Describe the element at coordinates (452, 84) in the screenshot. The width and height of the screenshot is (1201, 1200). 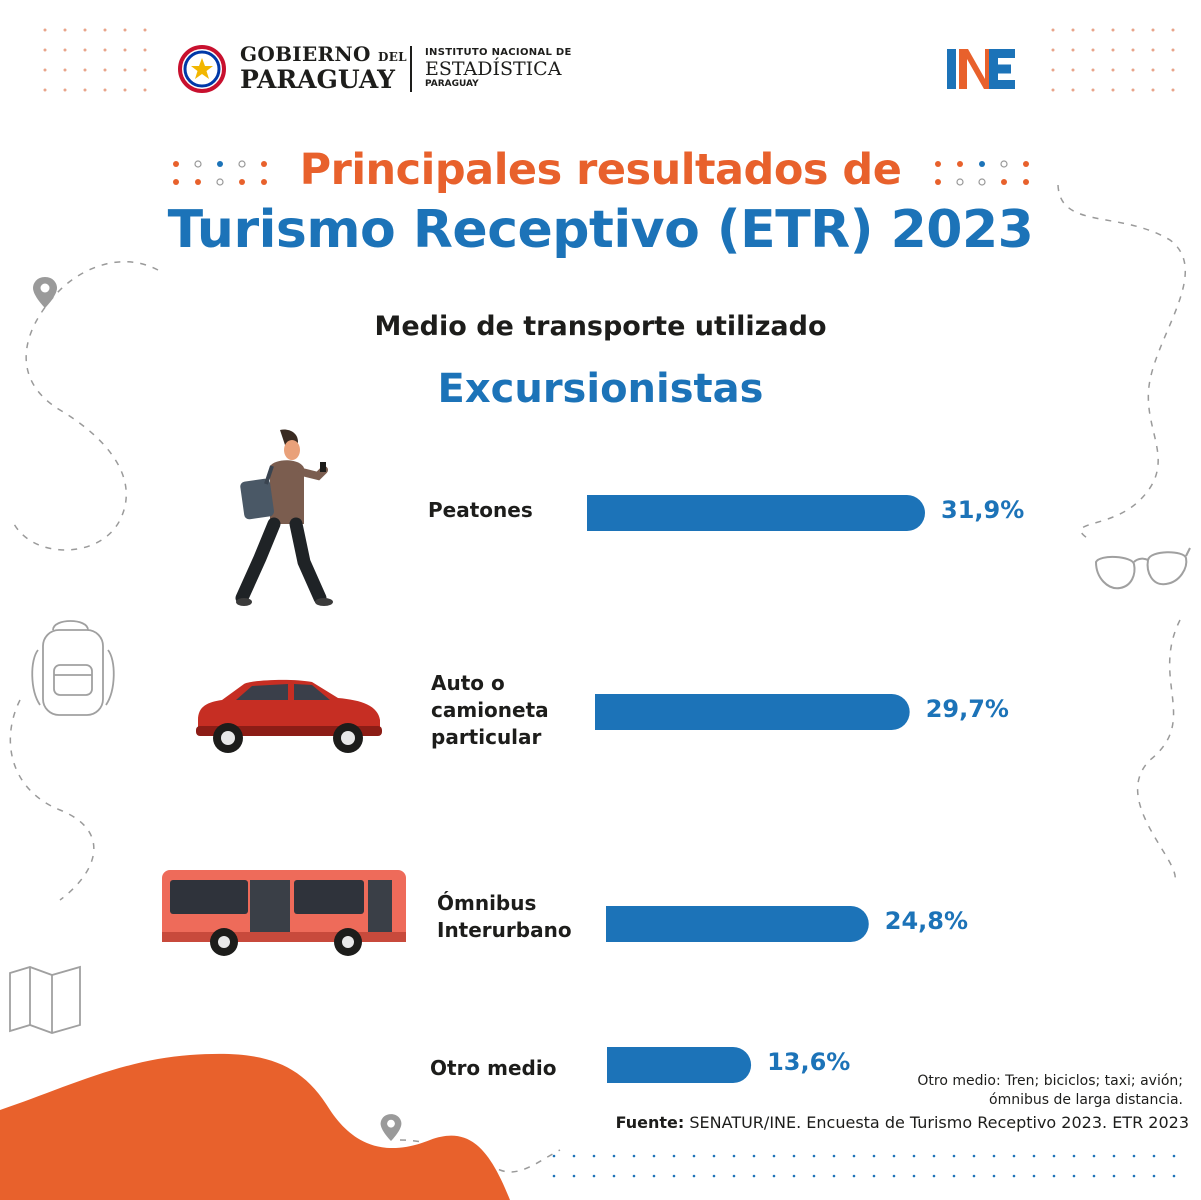
I see `ine-line3: PARAGUAY` at that location.